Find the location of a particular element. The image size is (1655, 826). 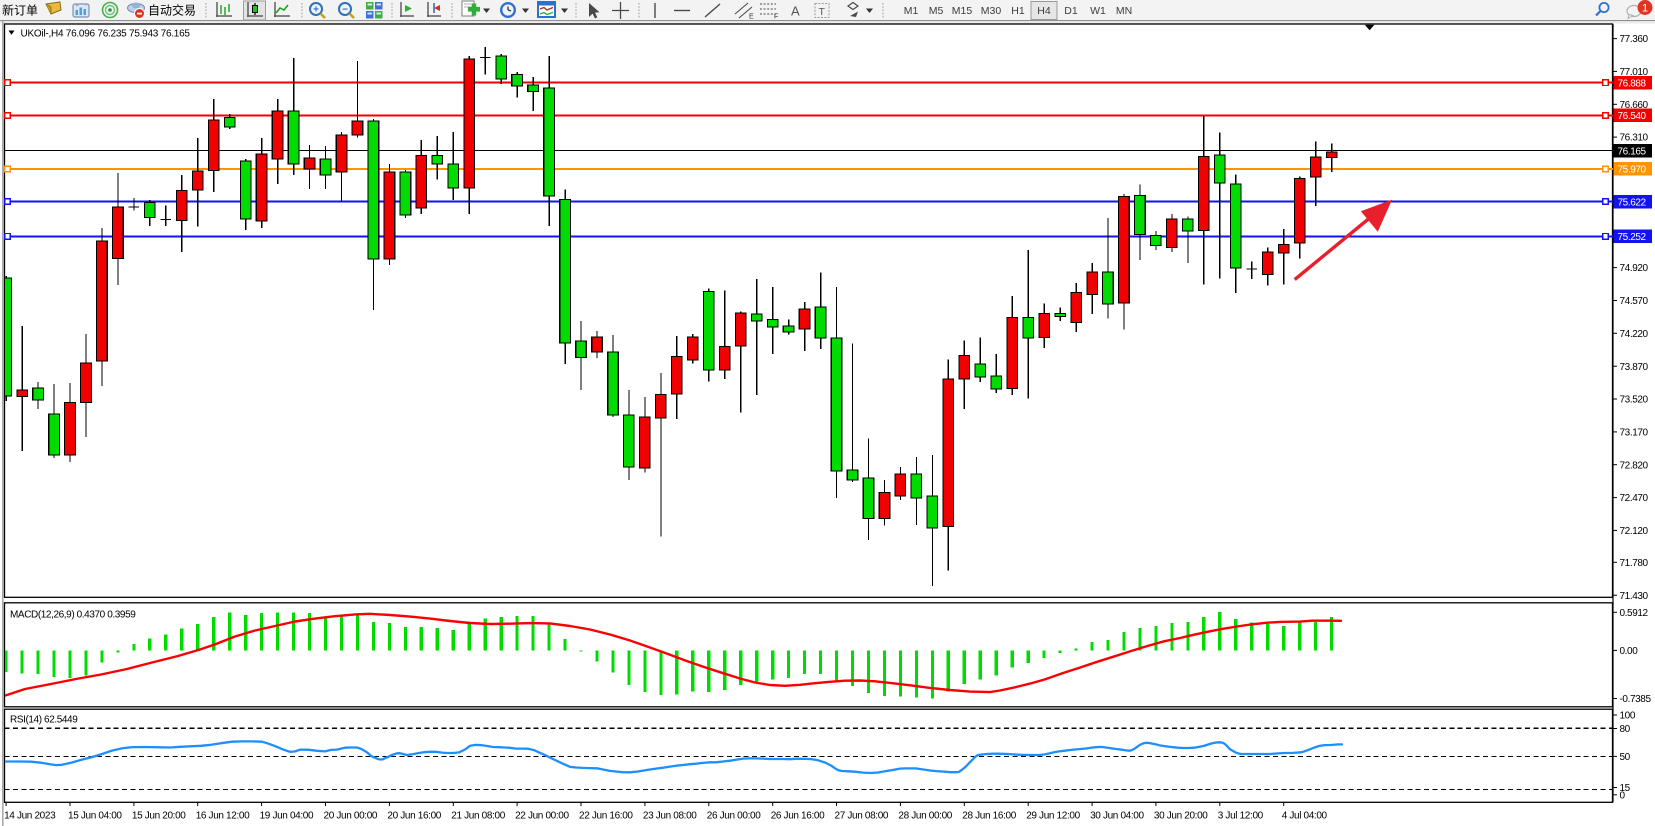

svg-text: 14 Jun 2023 is located at coordinates (30, 816).